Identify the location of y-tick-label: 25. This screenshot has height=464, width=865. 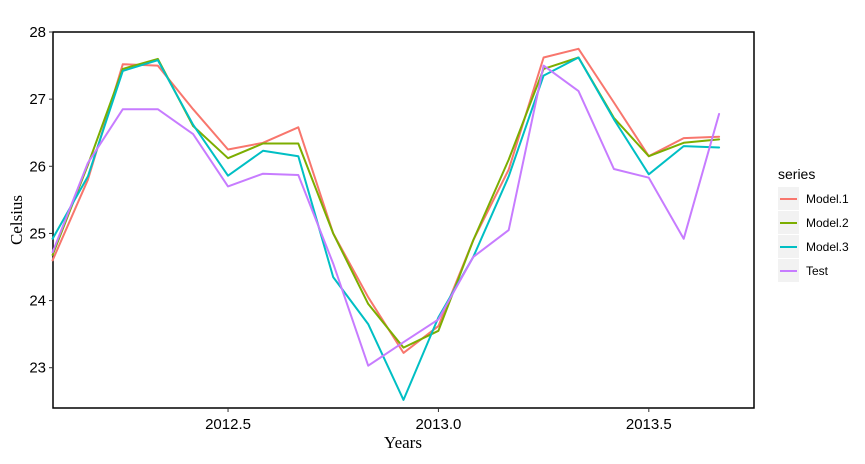
(37, 233).